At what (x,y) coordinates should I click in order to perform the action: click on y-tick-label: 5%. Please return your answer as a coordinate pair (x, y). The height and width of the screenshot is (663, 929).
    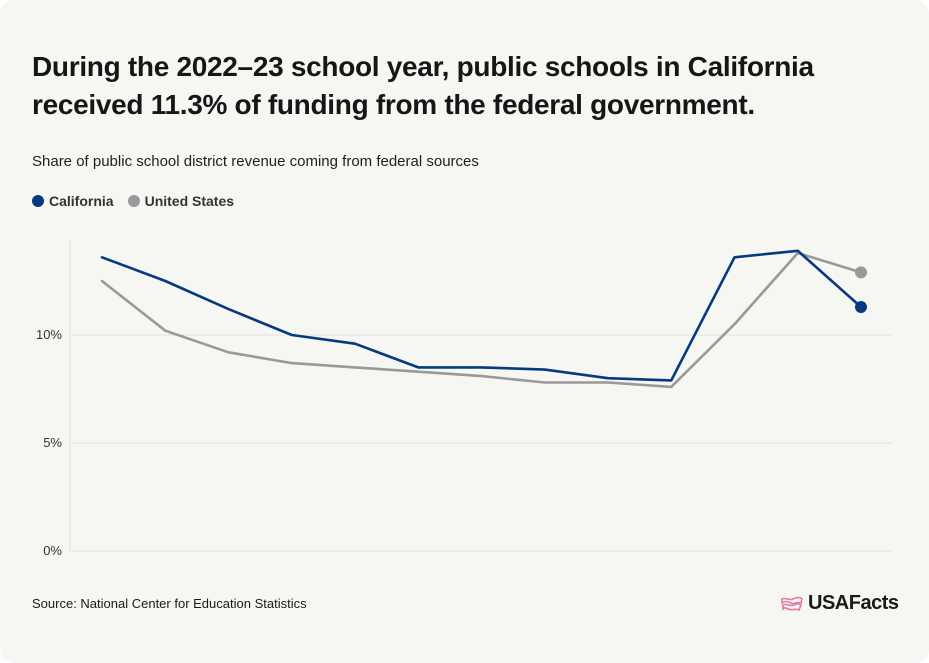
    Looking at the image, I should click on (52, 442).